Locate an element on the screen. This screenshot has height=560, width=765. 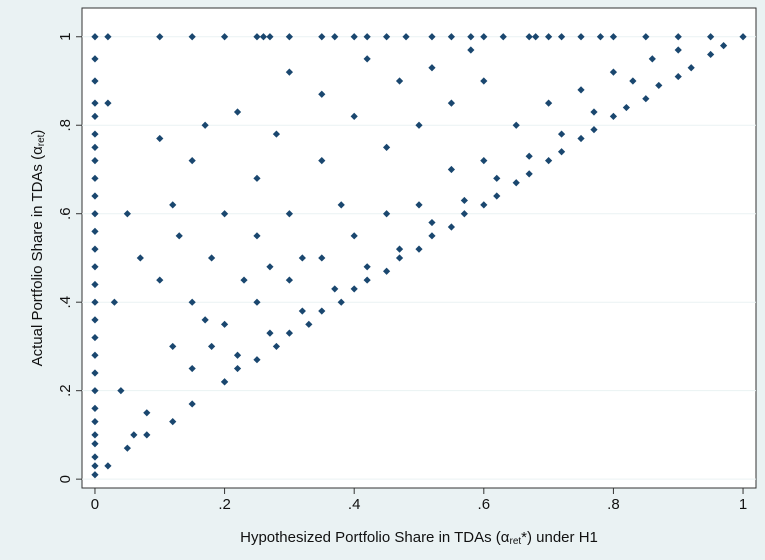
x-tick-label: 1 is located at coordinates (743, 504).